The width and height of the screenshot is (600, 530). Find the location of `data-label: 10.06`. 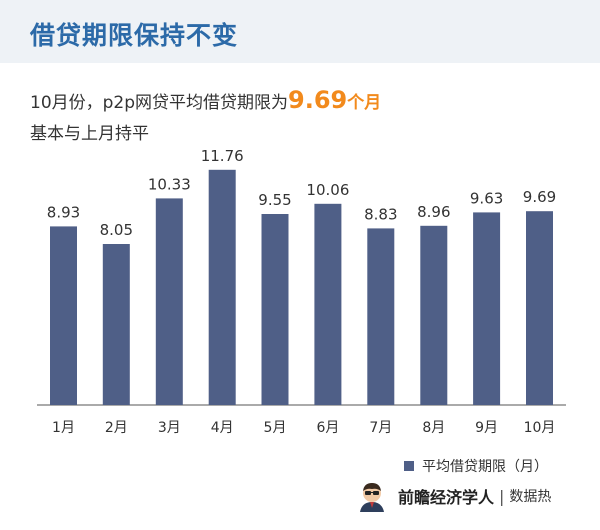

data-label: 10.06 is located at coordinates (327, 190).